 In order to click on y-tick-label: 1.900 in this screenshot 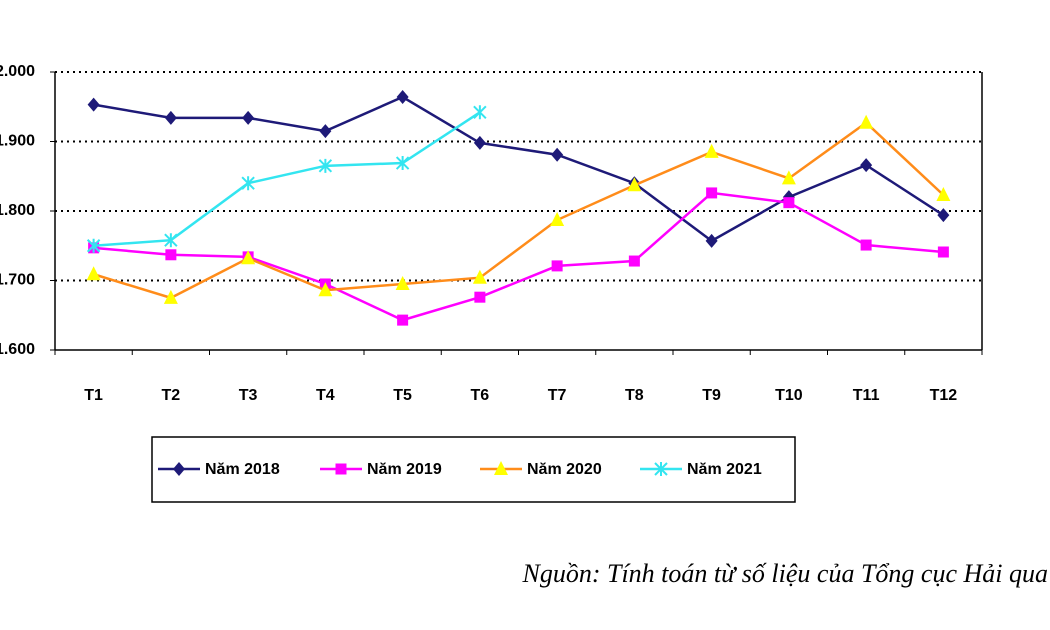, I will do `click(17, 141)`.